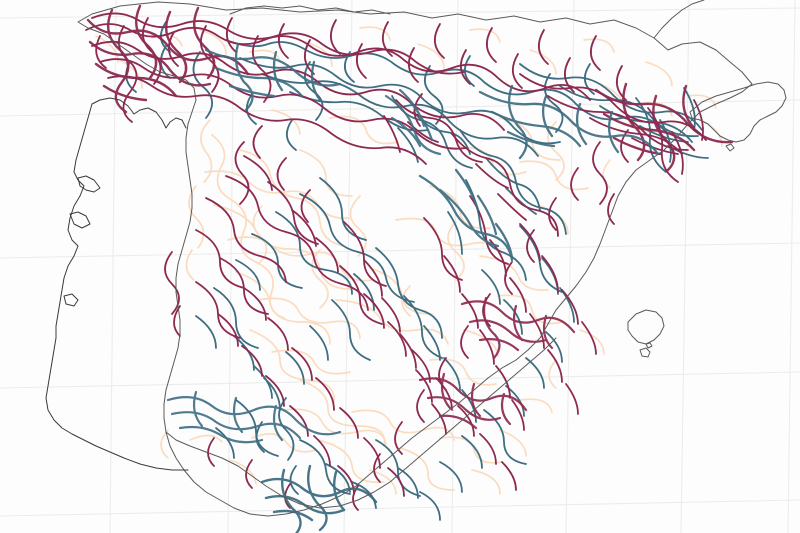 The image size is (800, 533). Describe the element at coordinates (310, 10) in the screenshot. I see `north-coast-segment` at that location.